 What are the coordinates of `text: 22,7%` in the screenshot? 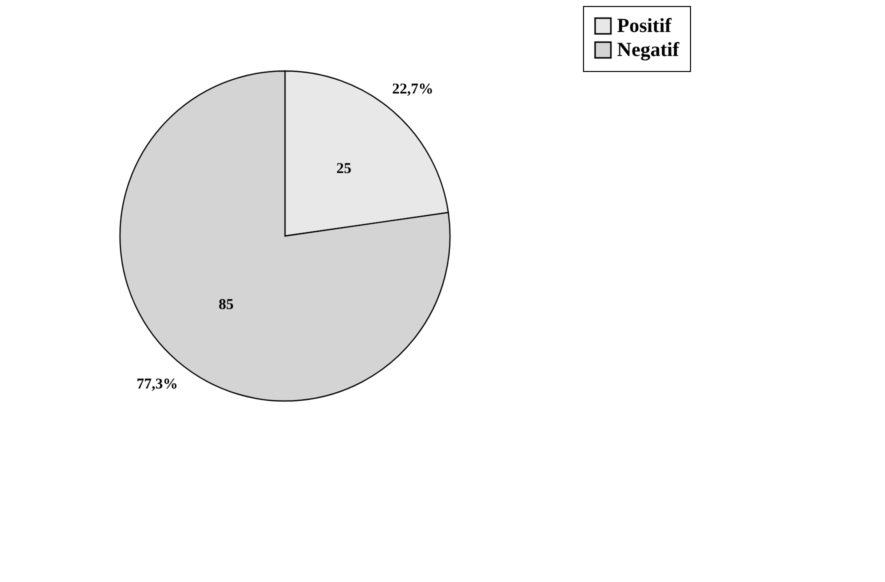 It's located at (413, 90).